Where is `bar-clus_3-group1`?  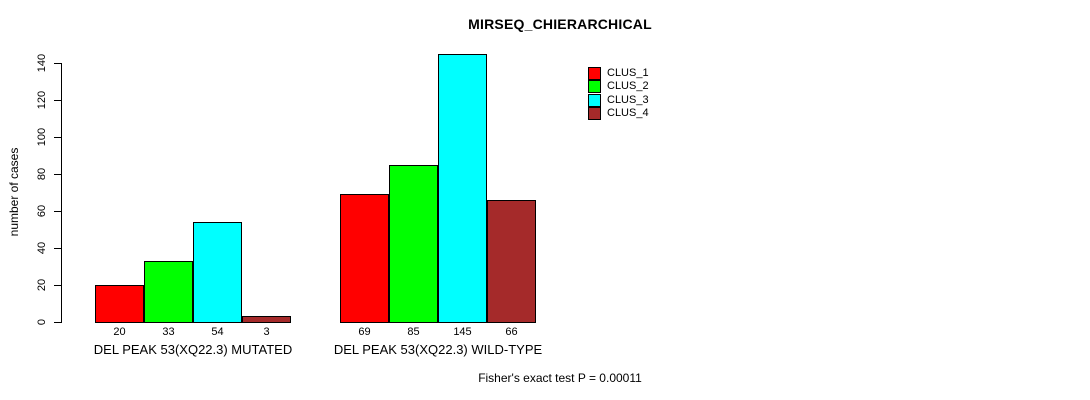 bar-clus_3-group1 is located at coordinates (217, 272).